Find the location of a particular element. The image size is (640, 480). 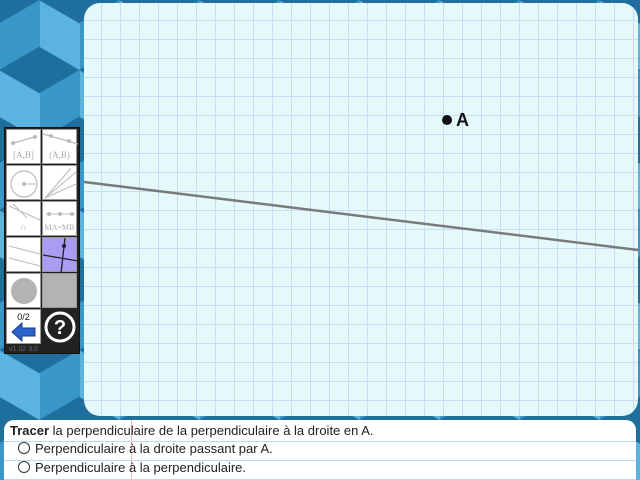

circle-tool-button is located at coordinates (23, 182).